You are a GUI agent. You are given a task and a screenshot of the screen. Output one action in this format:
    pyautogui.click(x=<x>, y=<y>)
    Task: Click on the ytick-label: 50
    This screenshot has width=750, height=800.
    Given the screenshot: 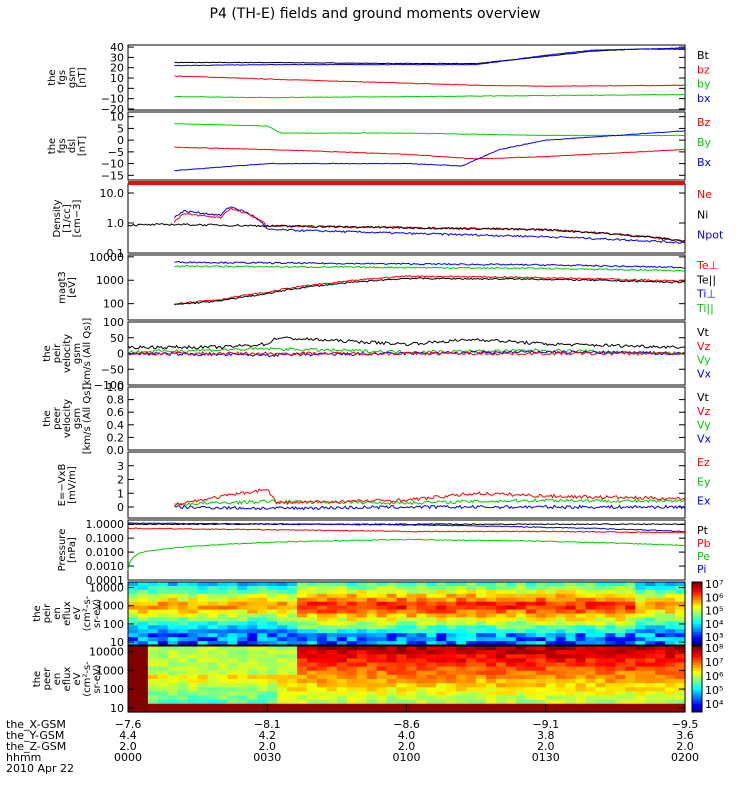 What is the action you would take?
    pyautogui.click(x=117, y=338)
    